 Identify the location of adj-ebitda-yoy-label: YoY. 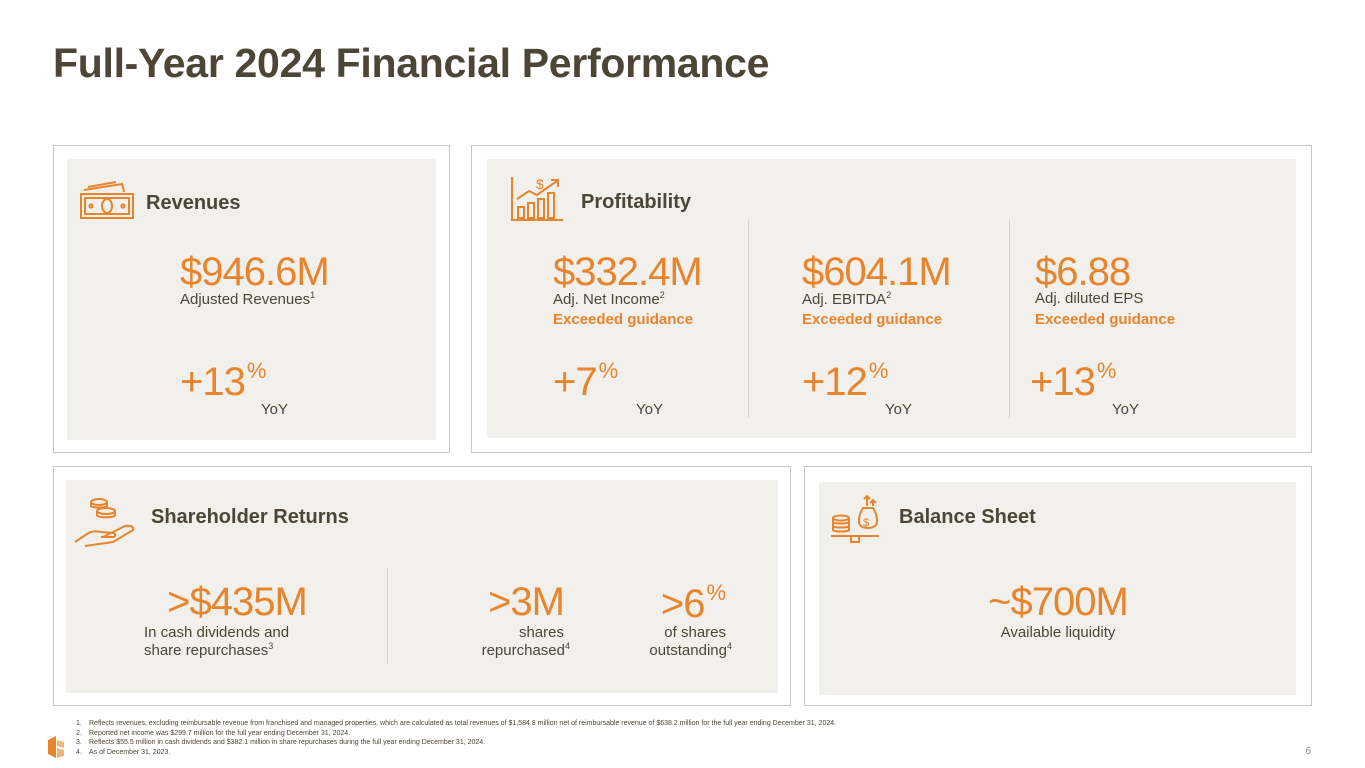
(898, 409).